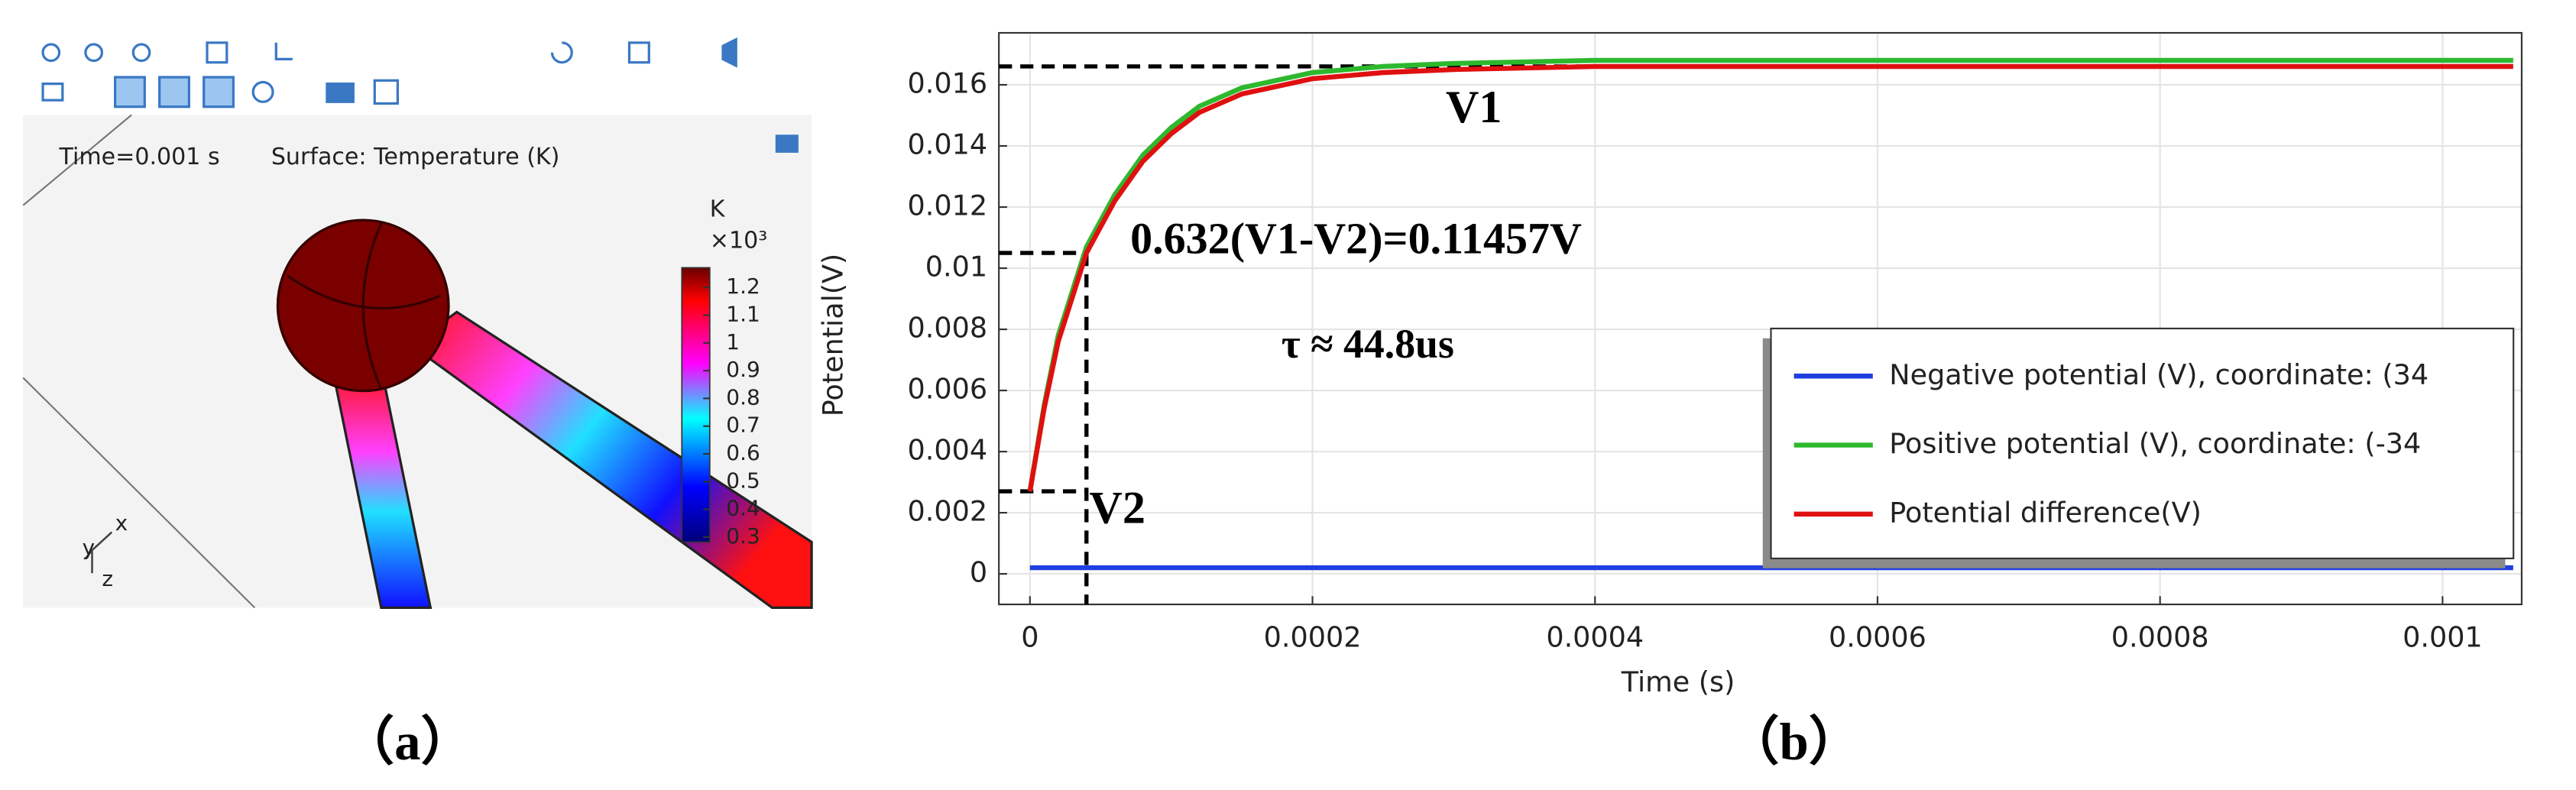 This screenshot has width=2576, height=790. Describe the element at coordinates (948, 83) in the screenshot. I see `y-tick-label: 0.016` at that location.